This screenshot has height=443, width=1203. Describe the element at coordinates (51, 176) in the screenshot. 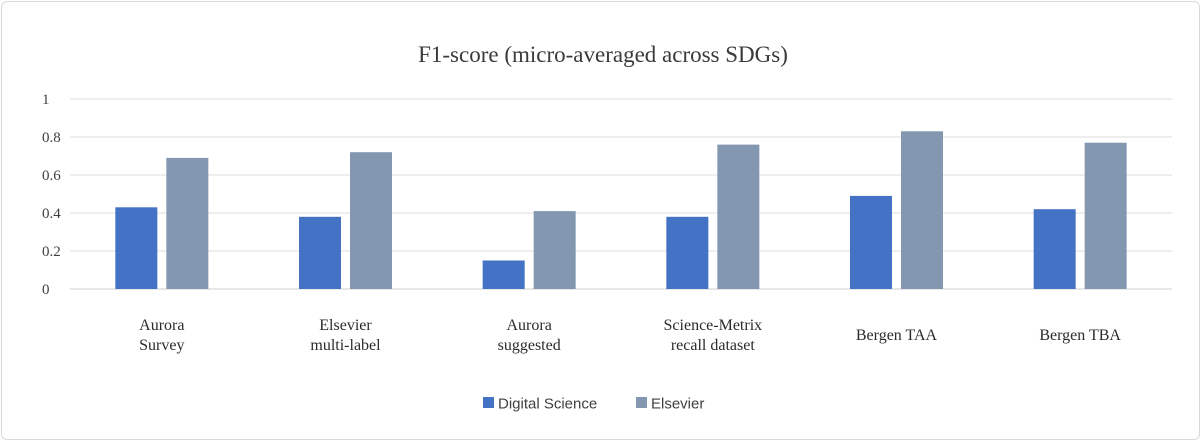

I see `y-tick-label: 0.6` at that location.